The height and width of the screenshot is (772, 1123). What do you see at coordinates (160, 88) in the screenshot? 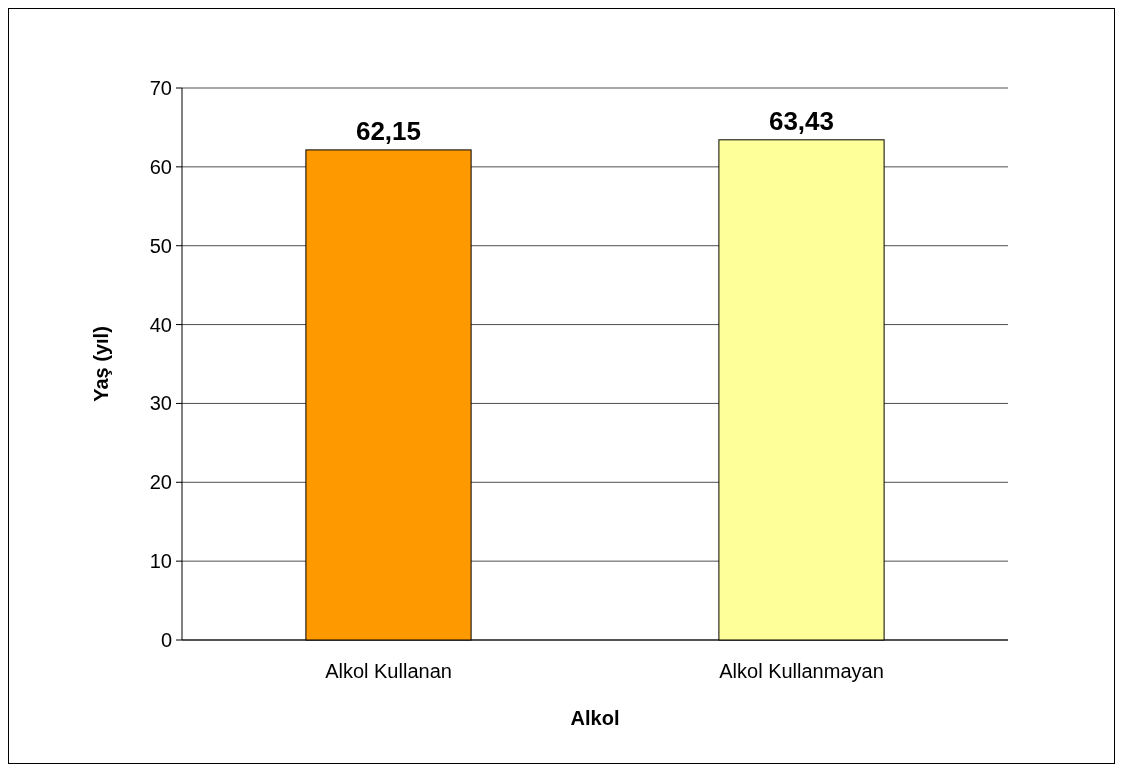
I see `y-tick-label: 70` at bounding box center [160, 88].